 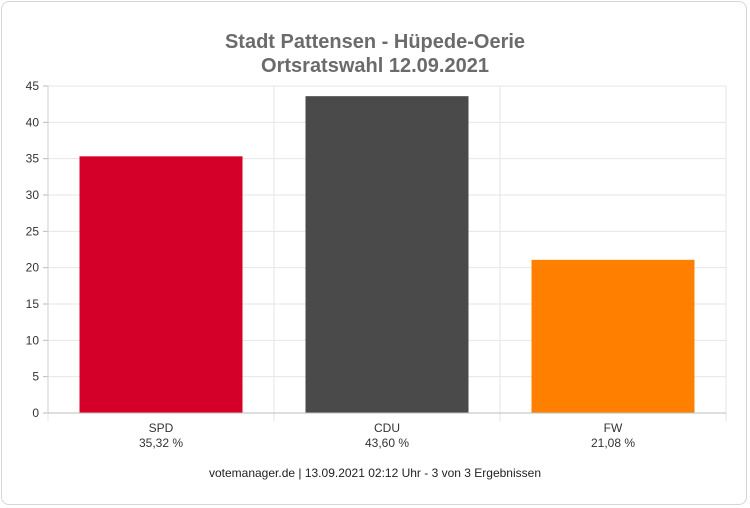 I want to click on x-category-label: FW, so click(x=613, y=428).